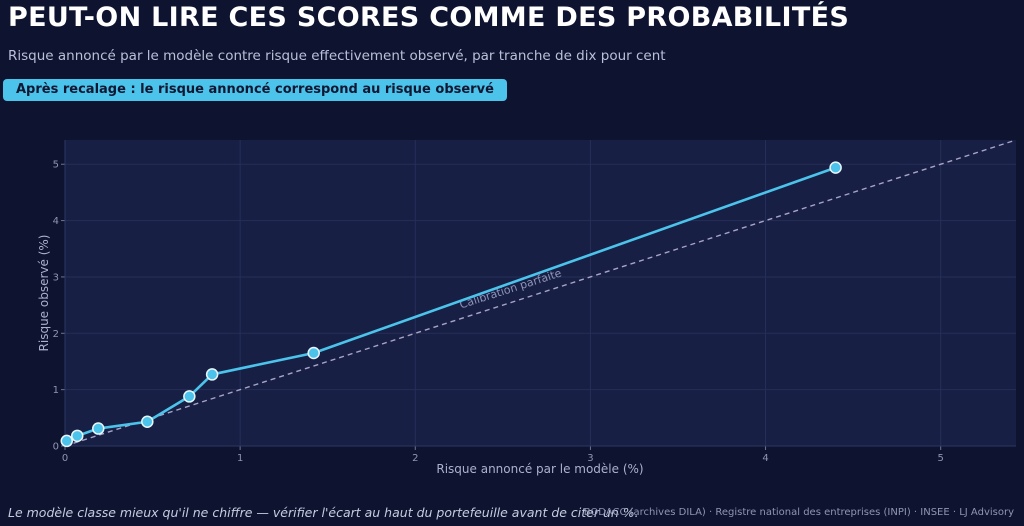 This screenshot has width=1024, height=526. I want to click on y-tick-label: 5, so click(56, 165).